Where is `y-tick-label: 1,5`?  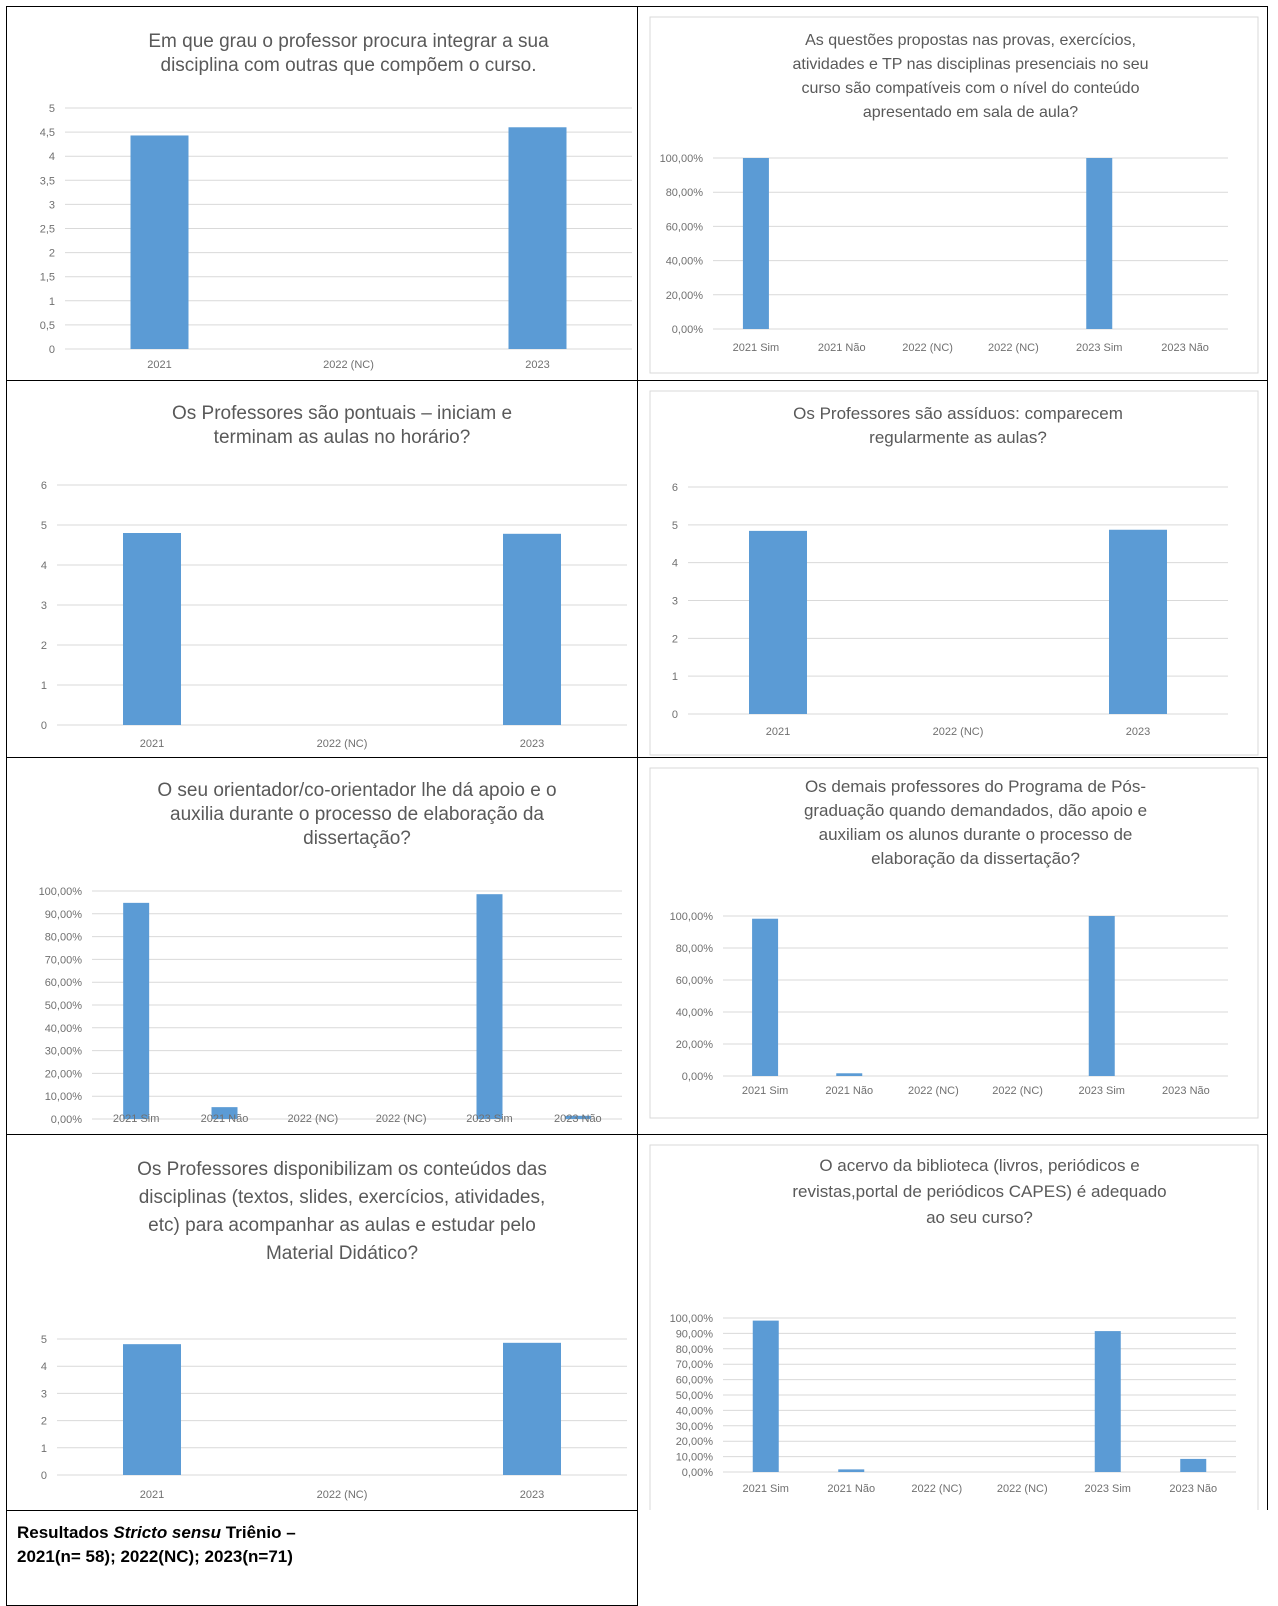
y-tick-label: 1,5 is located at coordinates (47, 278).